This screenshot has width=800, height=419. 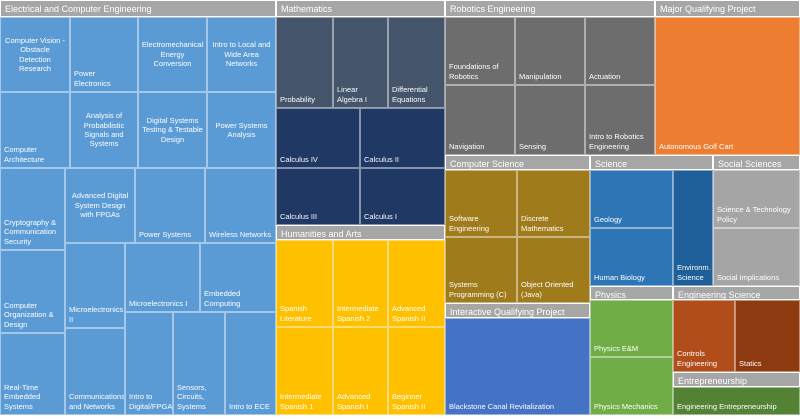 What do you see at coordinates (158, 303) in the screenshot?
I see `tile-label: Microelectronics I` at bounding box center [158, 303].